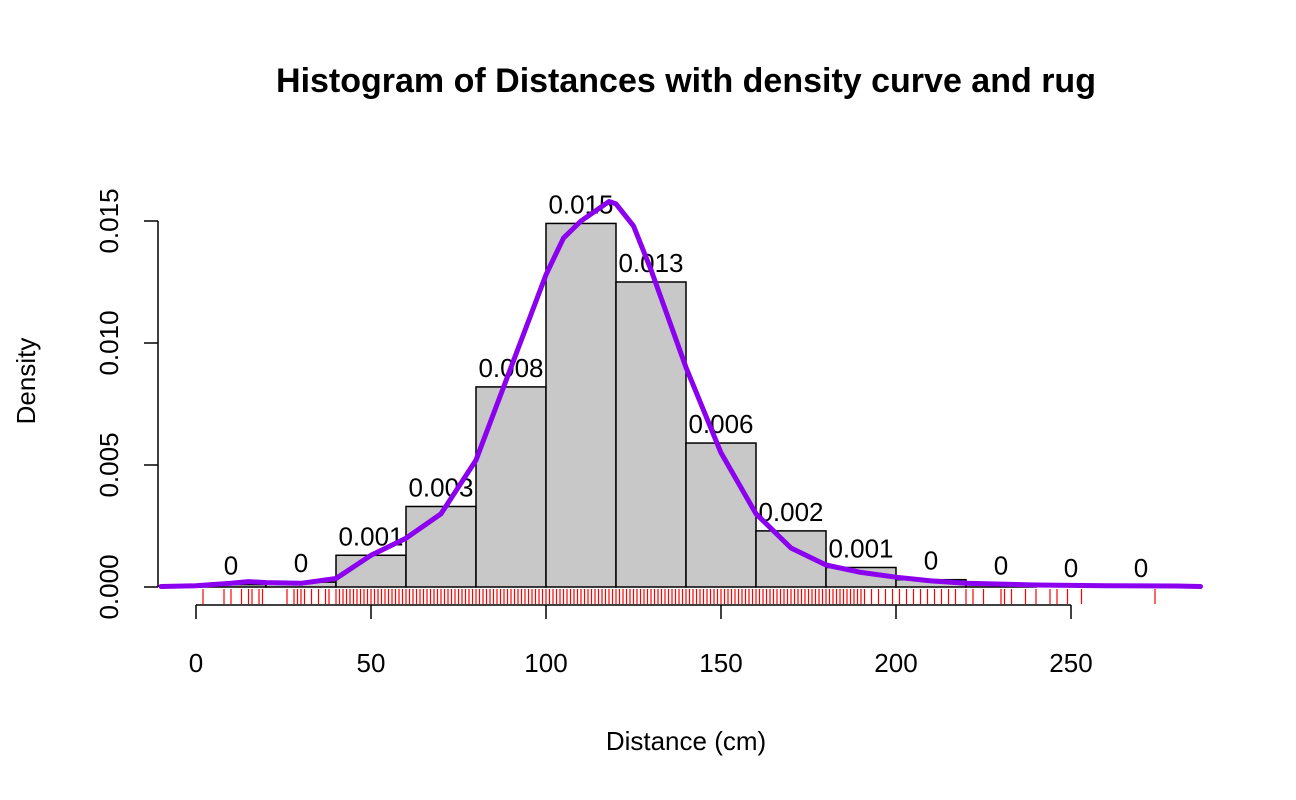 The image size is (1296, 800). What do you see at coordinates (686, 741) in the screenshot?
I see `x-axis-label: Distance (cm)` at bounding box center [686, 741].